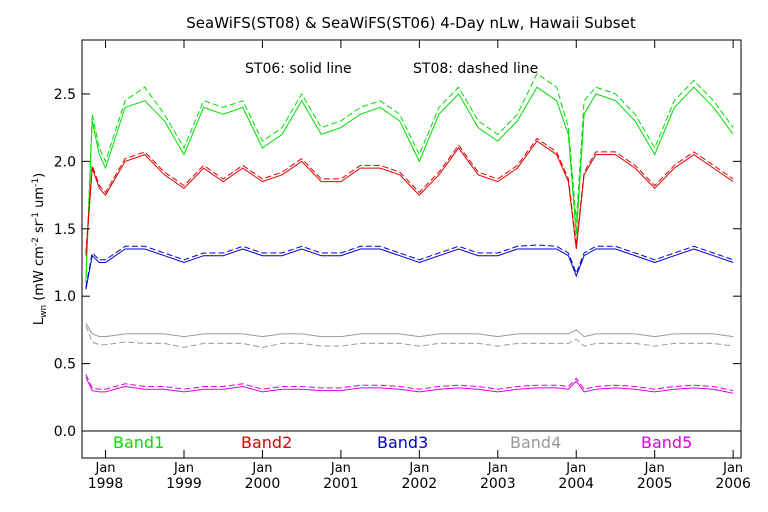  What do you see at coordinates (263, 484) in the screenshot?
I see `x-tick-year: 2000` at bounding box center [263, 484].